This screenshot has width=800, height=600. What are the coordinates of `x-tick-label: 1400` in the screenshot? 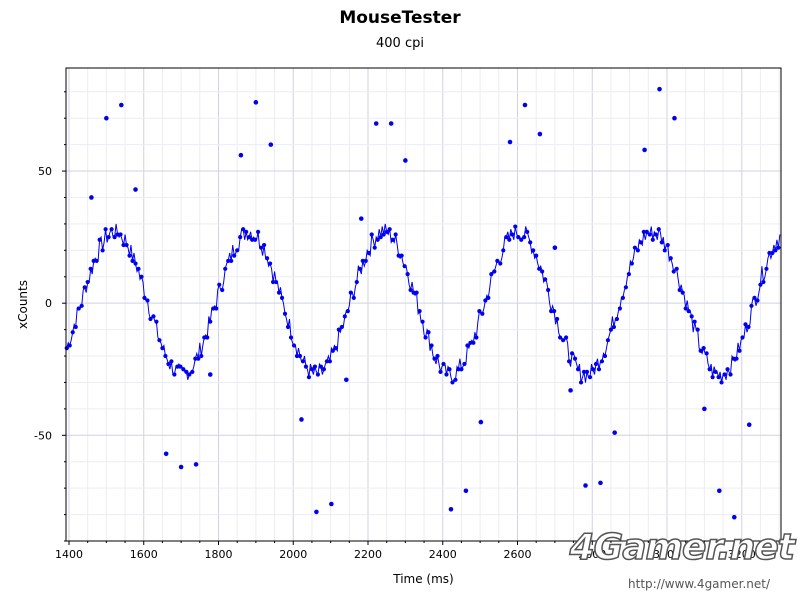 It's located at (69, 554).